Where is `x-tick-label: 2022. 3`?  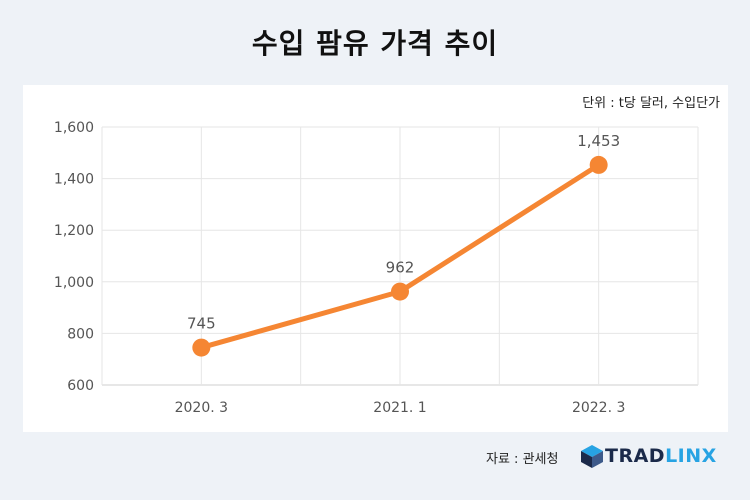 x-tick-label: 2022. 3 is located at coordinates (598, 408).